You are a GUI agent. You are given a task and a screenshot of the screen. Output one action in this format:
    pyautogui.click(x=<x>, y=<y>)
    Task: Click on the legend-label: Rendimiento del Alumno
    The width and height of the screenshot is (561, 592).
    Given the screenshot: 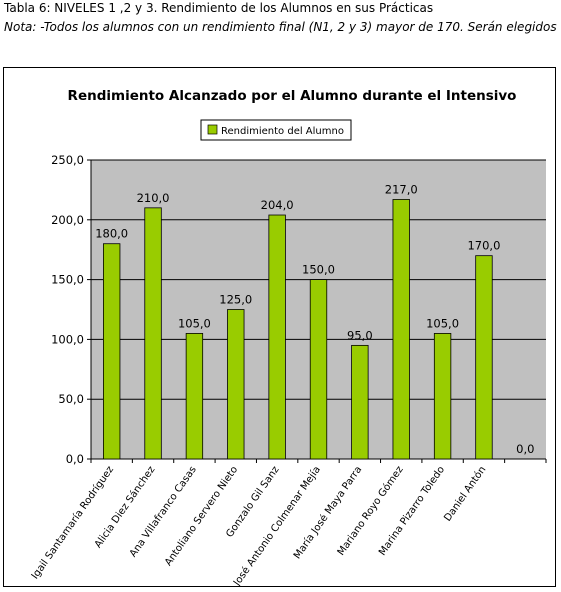 What is the action you would take?
    pyautogui.click(x=282, y=131)
    